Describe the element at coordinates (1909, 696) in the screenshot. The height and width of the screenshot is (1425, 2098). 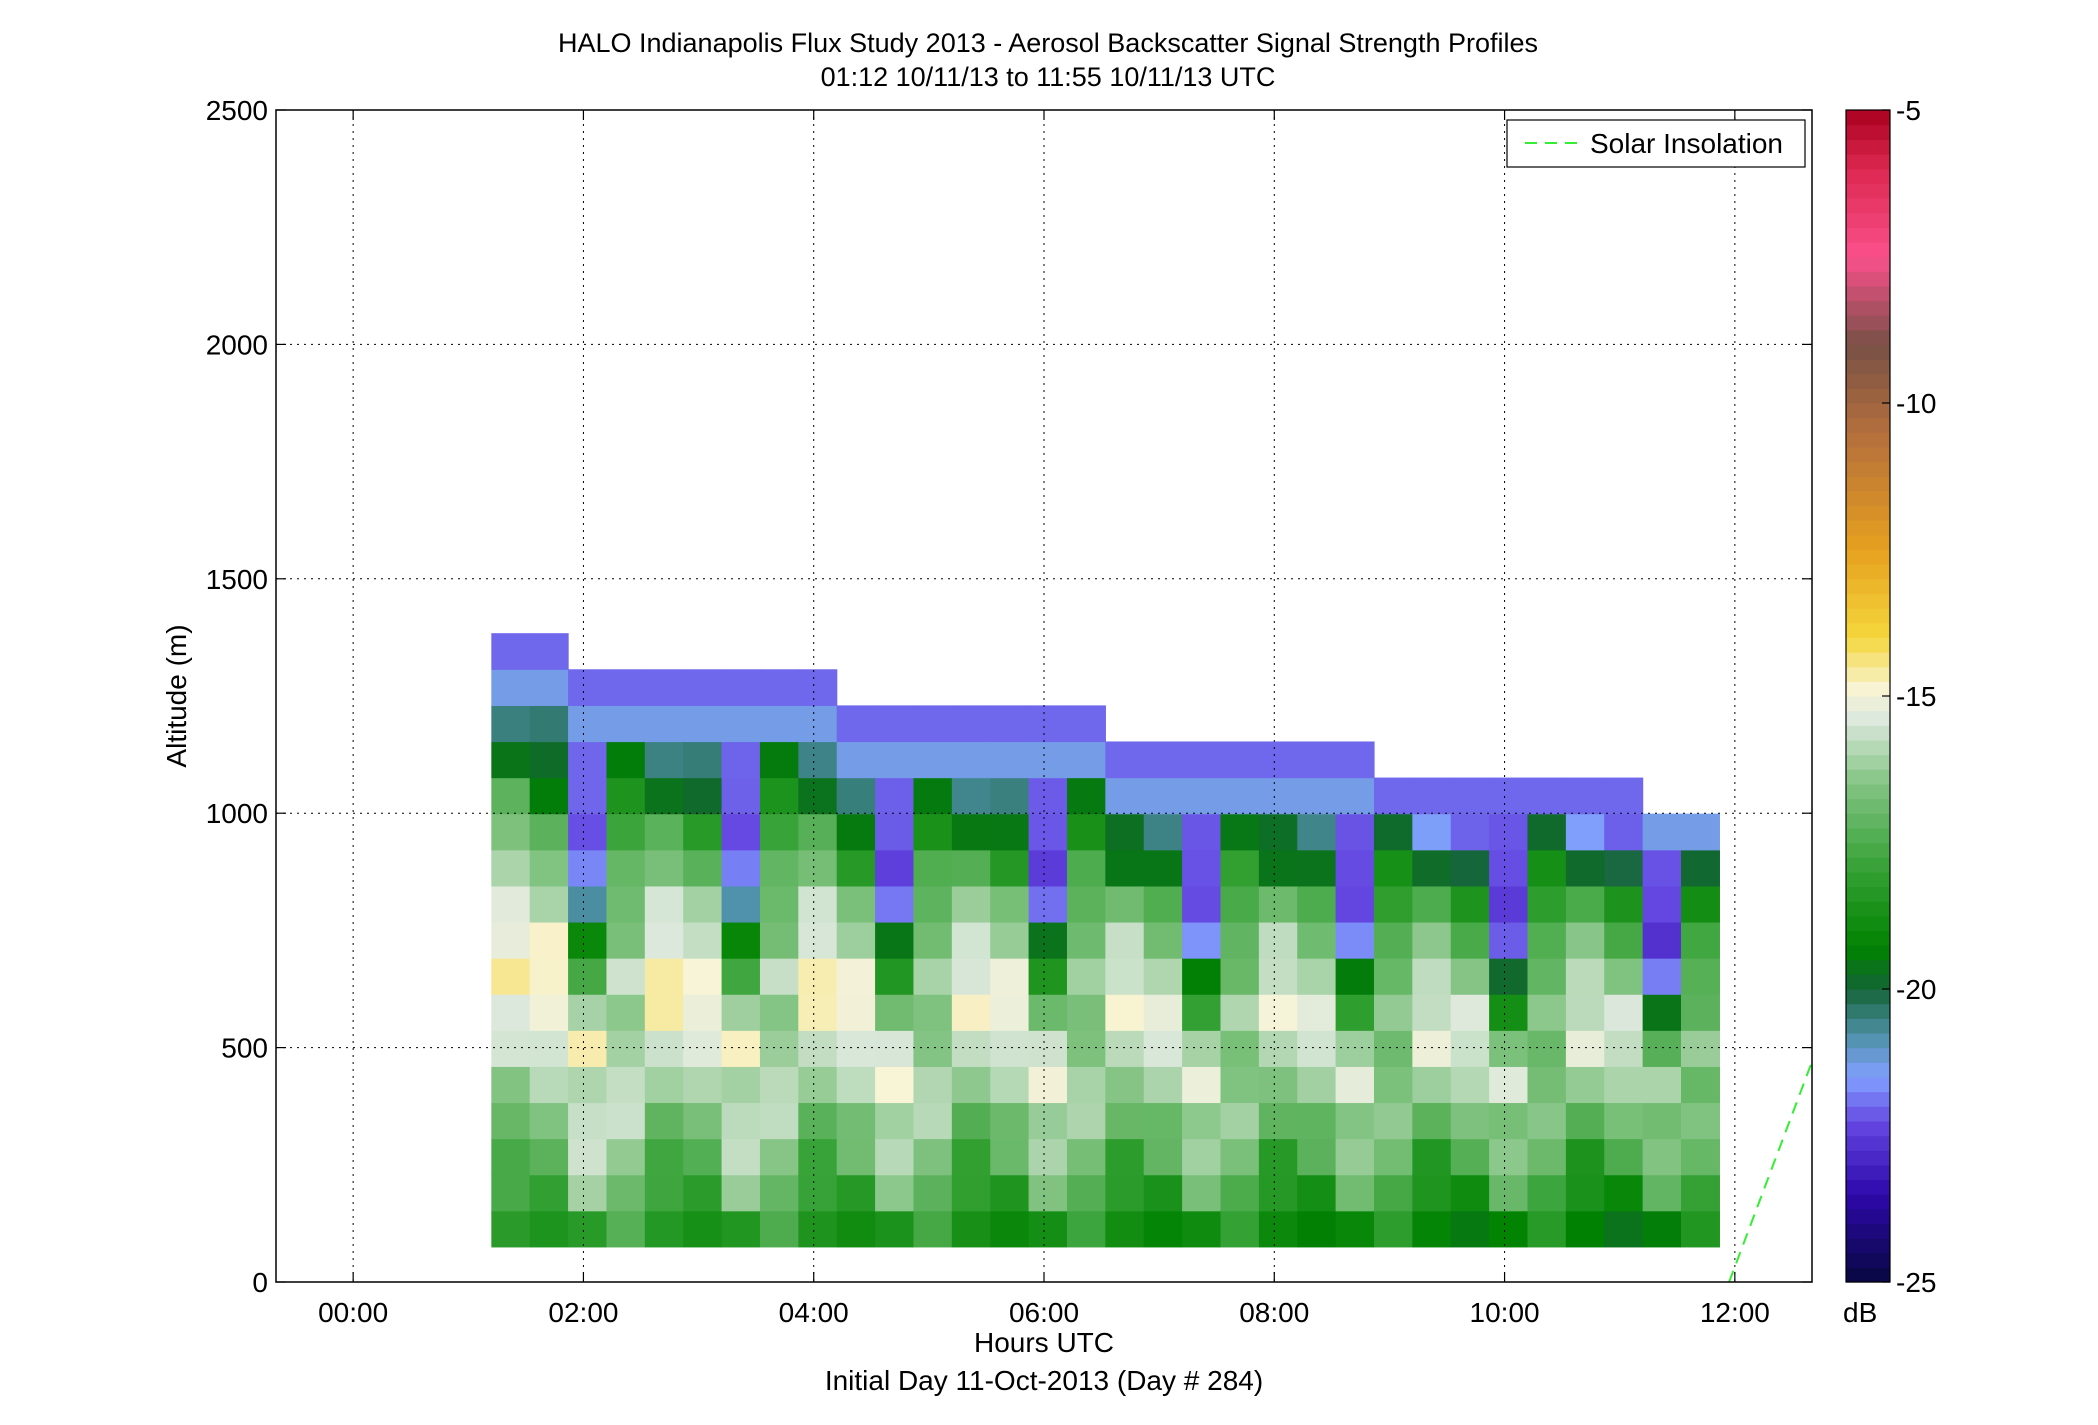
I see `colorbar-ticks: -5 -10 -15 -20 -25` at that location.